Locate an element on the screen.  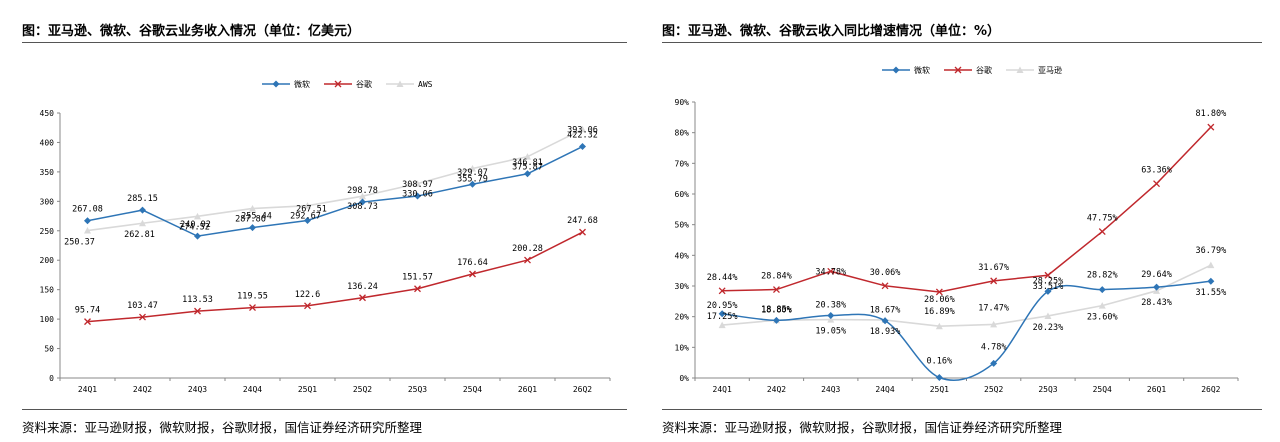
data-label: 274.52 is located at coordinates (194, 227).